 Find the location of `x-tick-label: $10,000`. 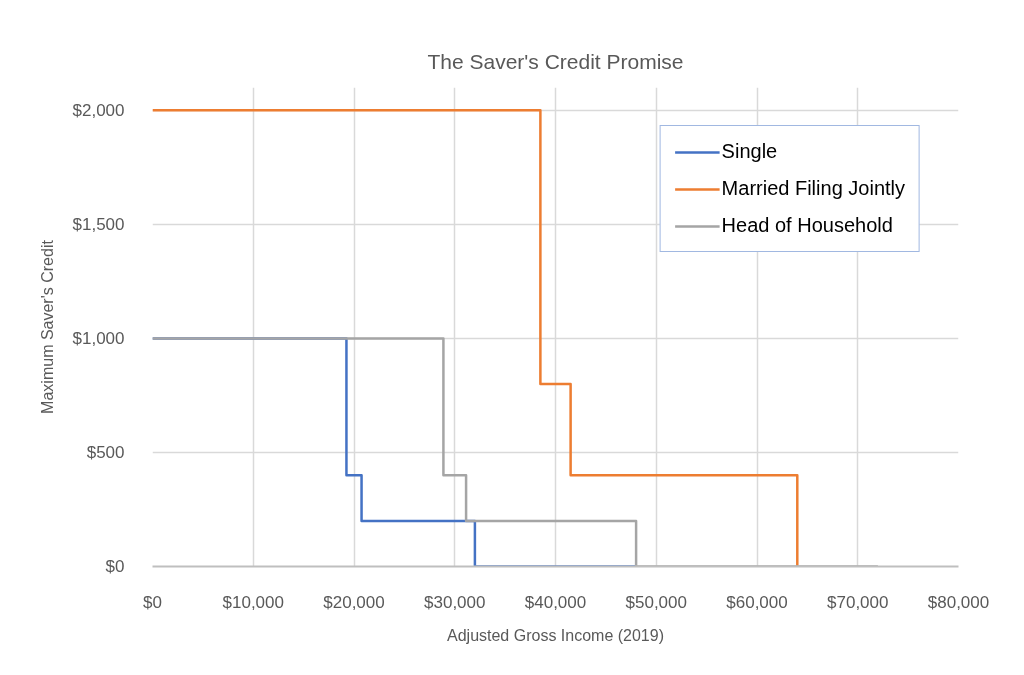

x-tick-label: $10,000 is located at coordinates (253, 602).